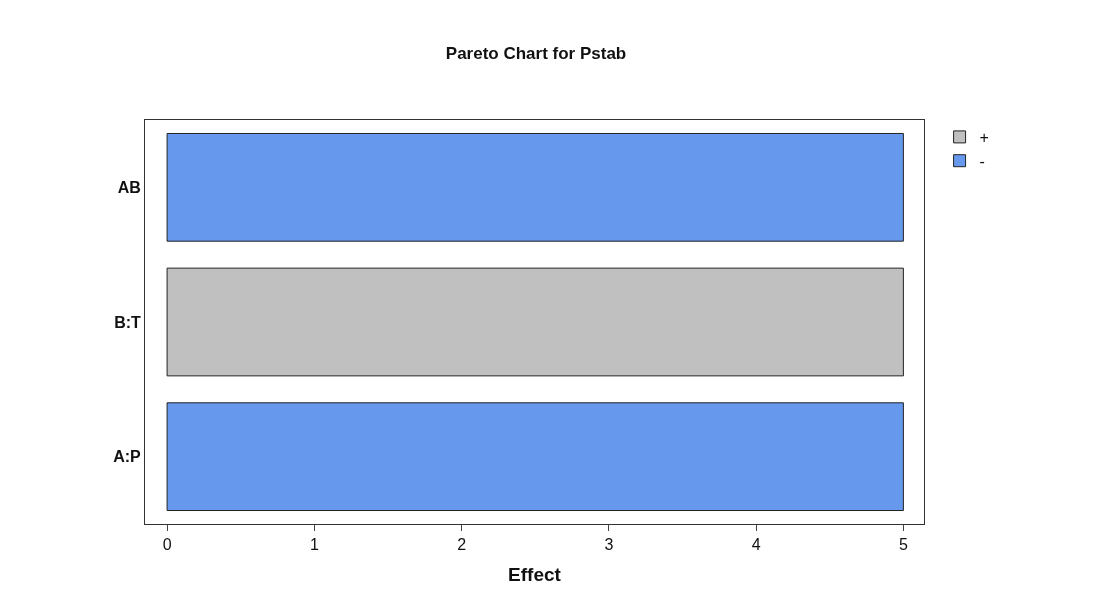 This screenshot has width=1094, height=594. Describe the element at coordinates (462, 545) in the screenshot. I see `x-tick-label: 2` at that location.